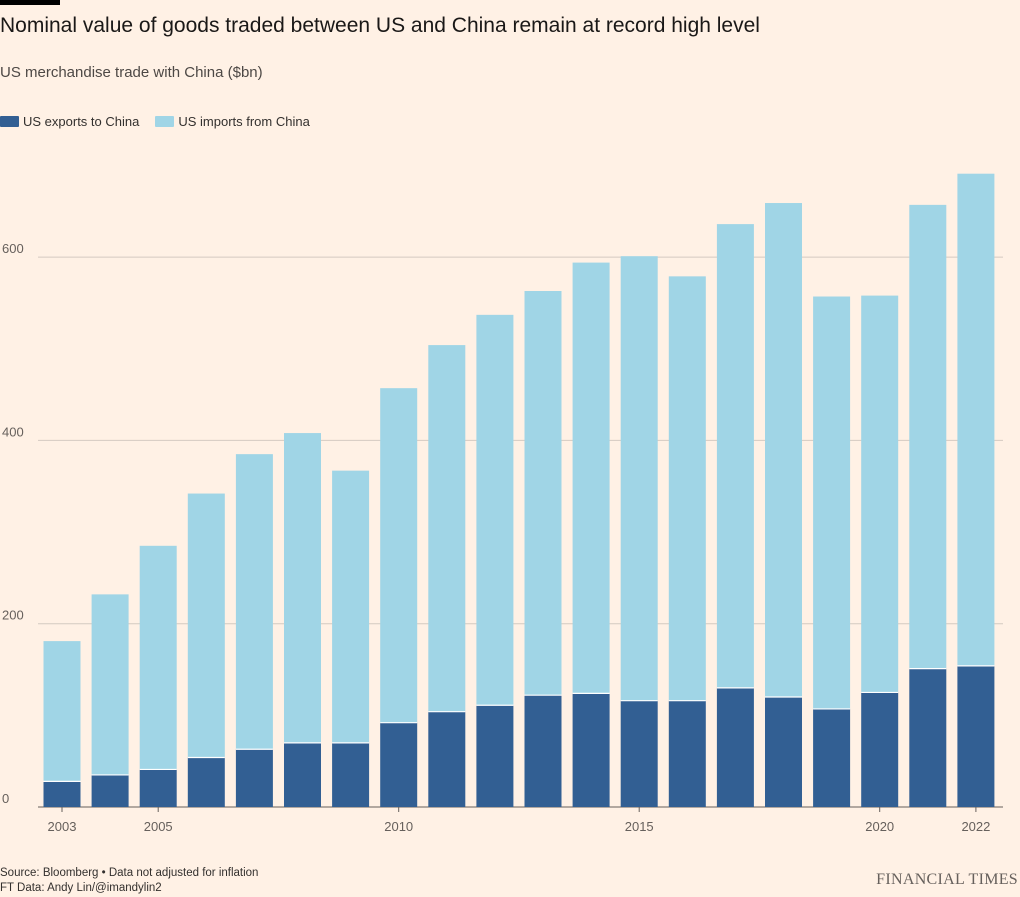 The image size is (1020, 897). I want to click on chart-subtitle: US merchandise trade with China ($bn), so click(131, 72).